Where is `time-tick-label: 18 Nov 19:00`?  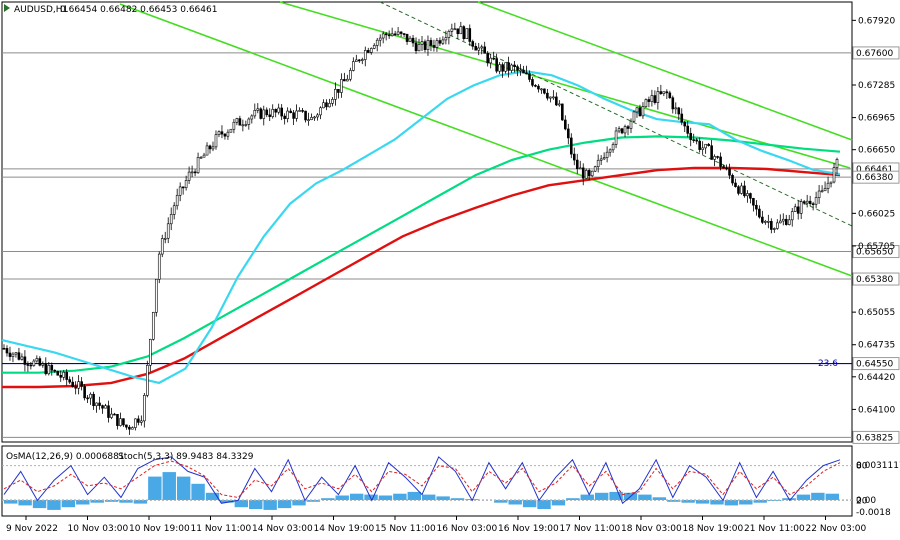 time-tick-label: 18 Nov 19:00 is located at coordinates (713, 529).